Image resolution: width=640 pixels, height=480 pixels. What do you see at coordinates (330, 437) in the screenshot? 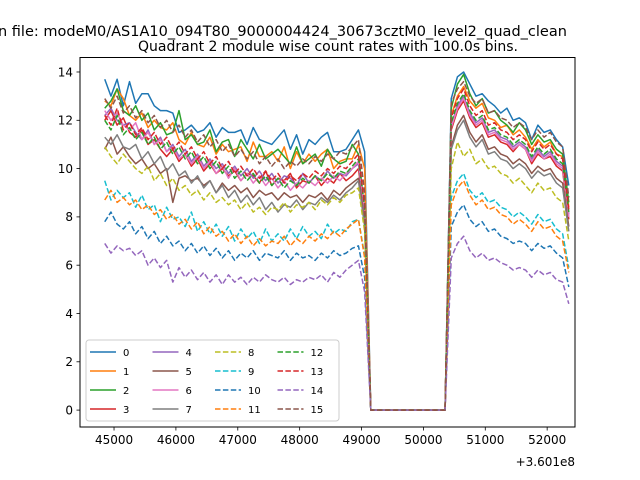
I see `x-axis: 45000 46000 47000 48000 49000 50000 51000 52000` at bounding box center [330, 437].